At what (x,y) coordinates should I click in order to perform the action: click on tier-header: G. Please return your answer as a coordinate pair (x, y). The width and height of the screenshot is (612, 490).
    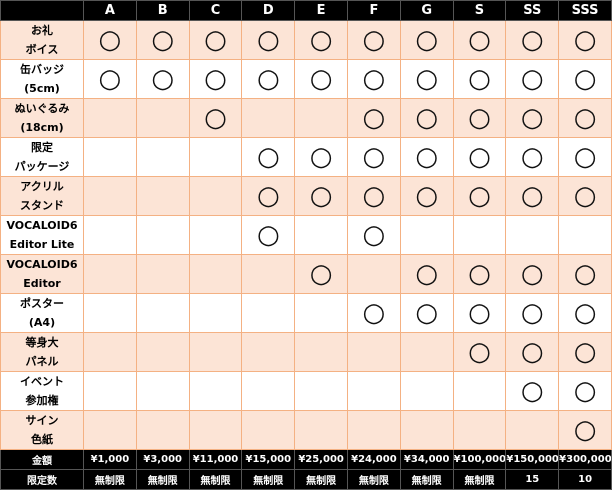
    Looking at the image, I should click on (426, 10).